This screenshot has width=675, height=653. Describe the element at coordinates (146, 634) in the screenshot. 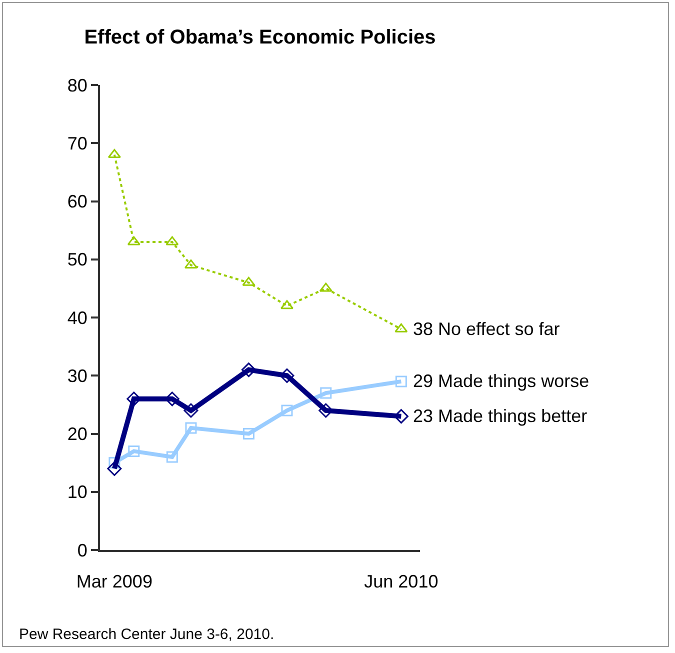

I see `text: Pew Research Center June 3-6, 2010.` at that location.